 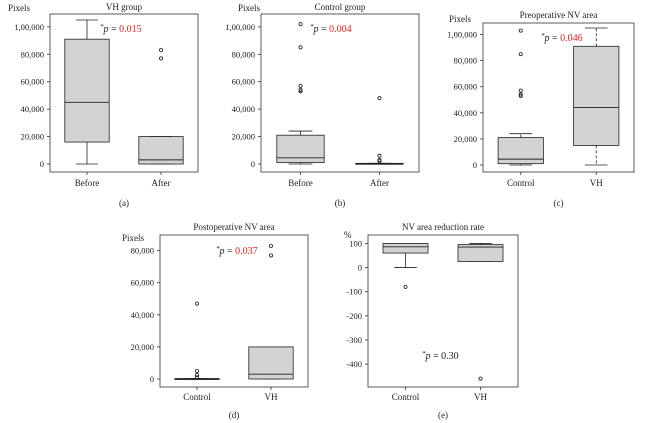 I want to click on panel-caption: (b), so click(x=340, y=203).